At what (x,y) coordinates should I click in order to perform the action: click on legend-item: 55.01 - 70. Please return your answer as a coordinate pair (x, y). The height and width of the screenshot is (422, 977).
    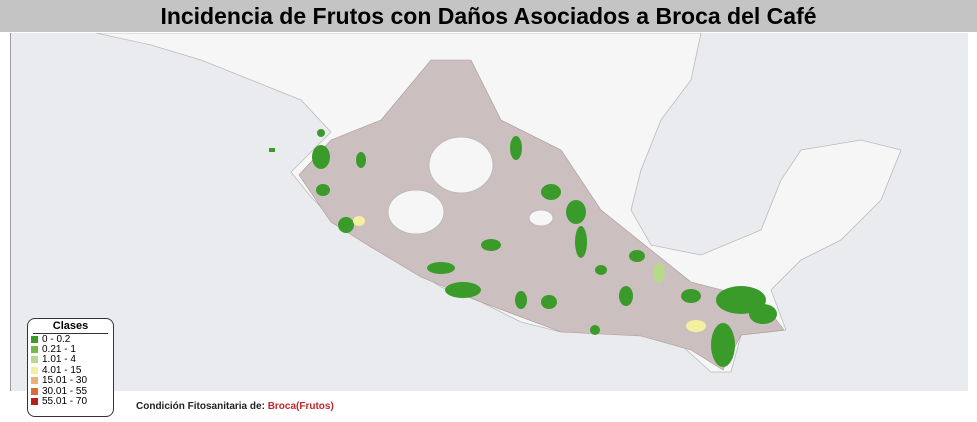
    Looking at the image, I should click on (70, 402).